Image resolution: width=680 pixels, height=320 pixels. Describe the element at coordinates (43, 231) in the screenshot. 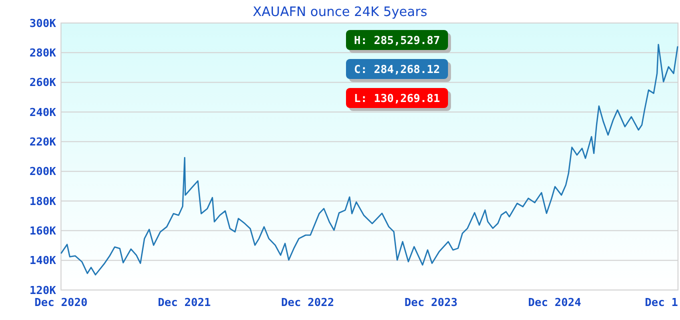

I see `y-tick-label: 160K` at that location.